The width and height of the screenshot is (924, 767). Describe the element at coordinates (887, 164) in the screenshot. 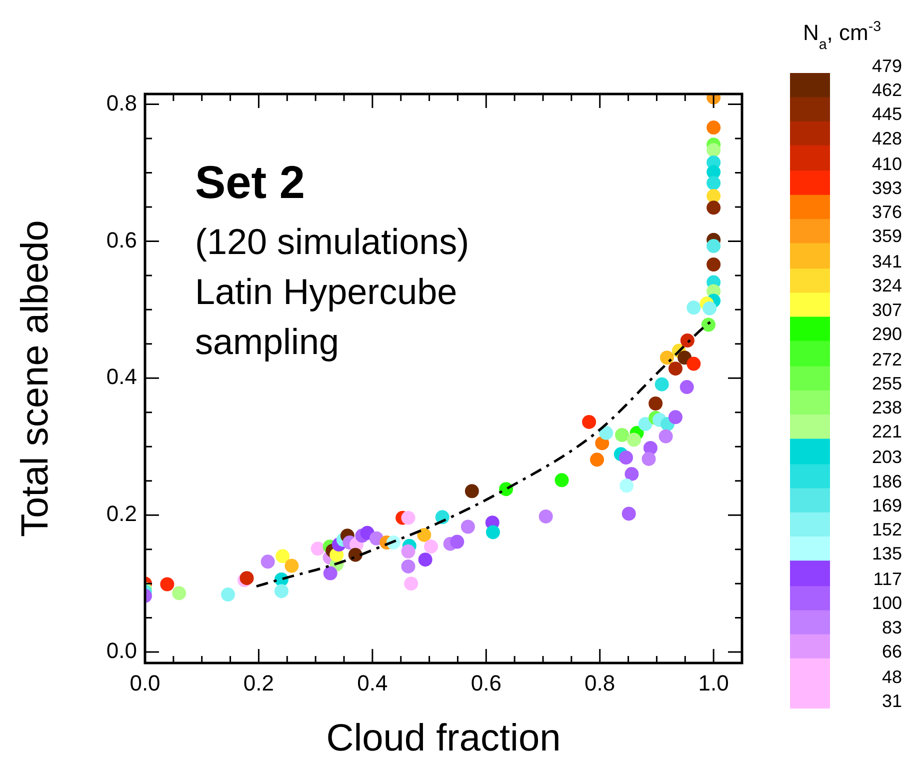

I see `color-bar-label: 410` at that location.